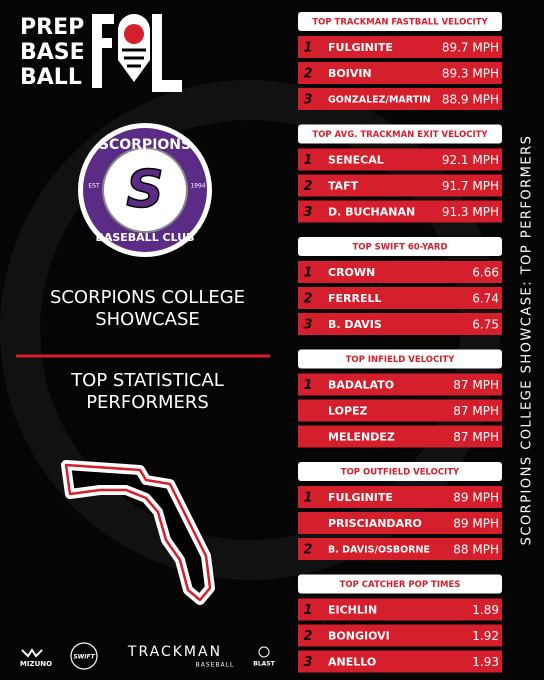  Describe the element at coordinates (351, 272) in the screenshot. I see `player-name: CROWN` at that location.